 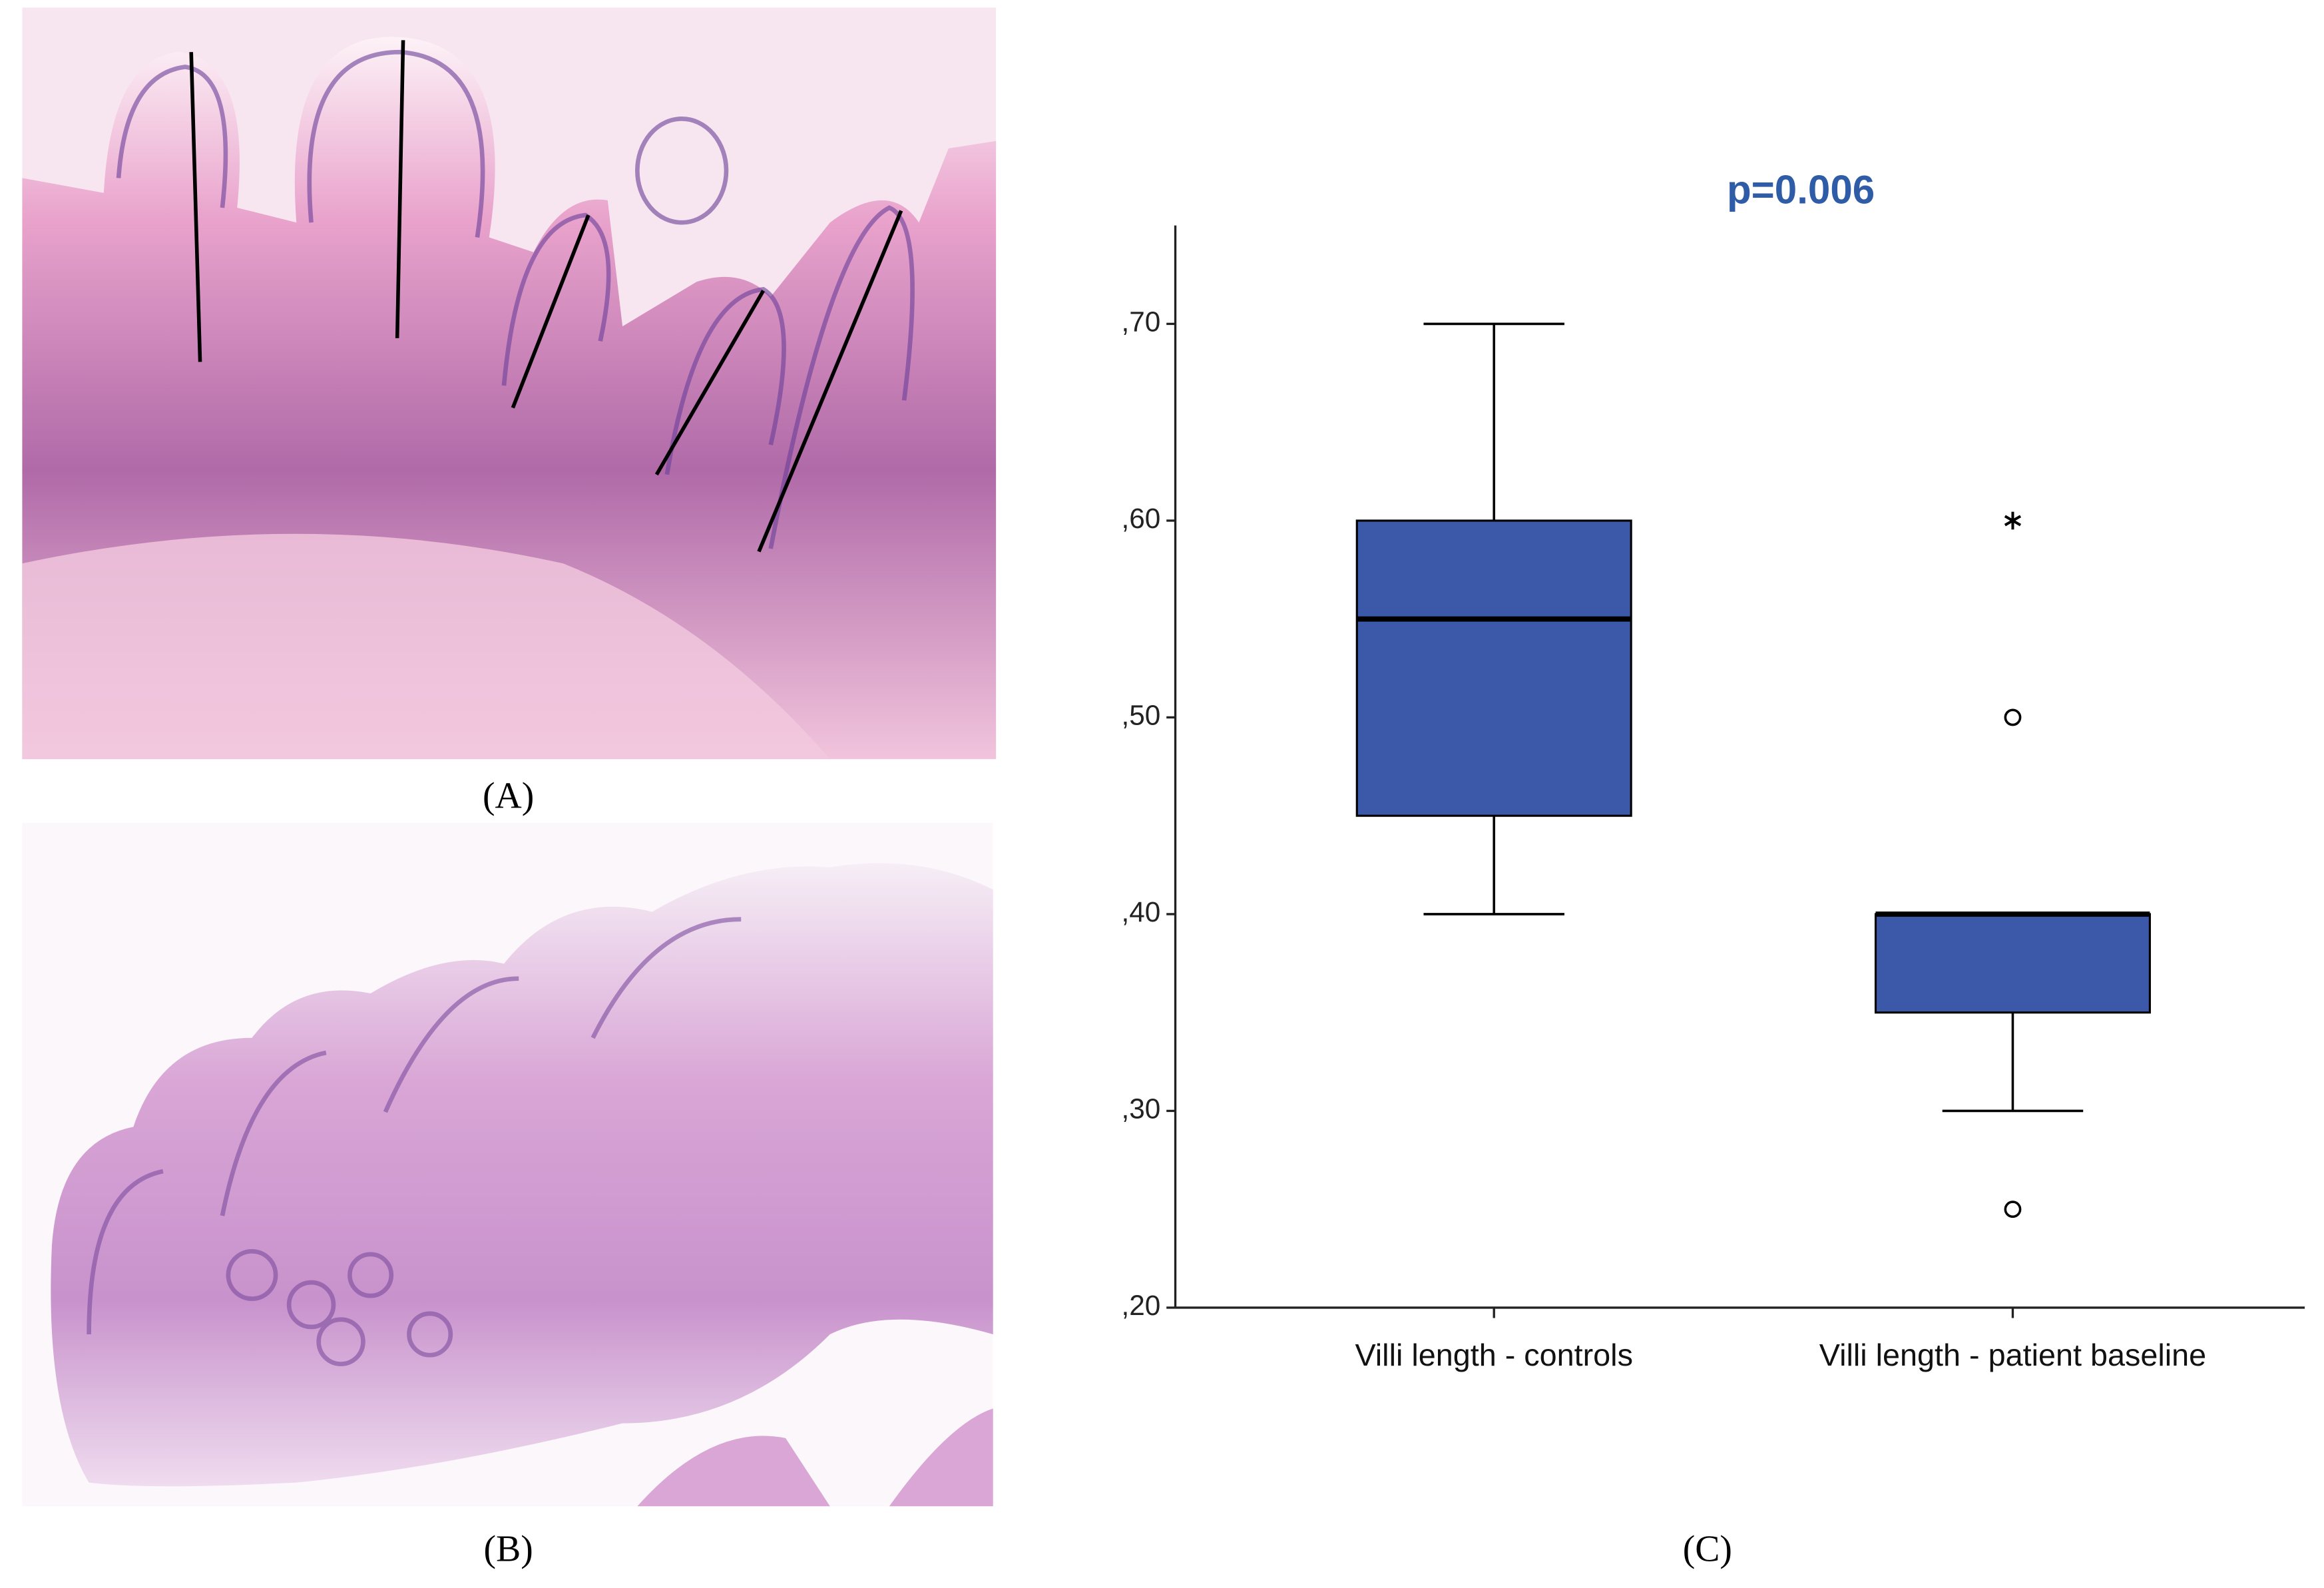 I want to click on extreme-outlier, so click(x=2013, y=520).